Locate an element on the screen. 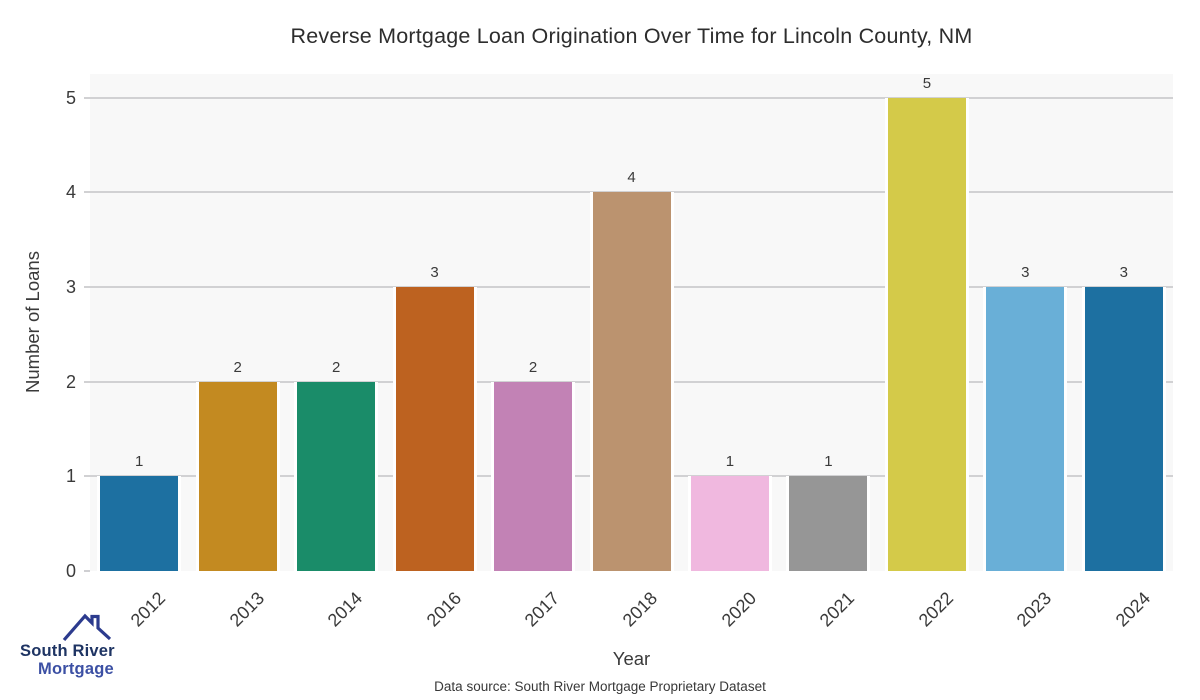 This screenshot has width=1200, height=700. y-axis-zero-tick is located at coordinates (87, 571).